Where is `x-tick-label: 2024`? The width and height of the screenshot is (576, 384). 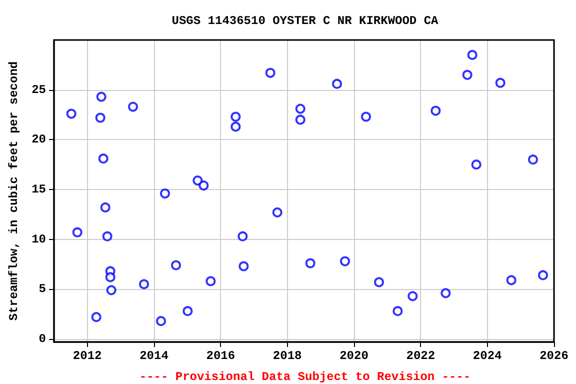 x-tick-label: 2024 is located at coordinates (487, 356).